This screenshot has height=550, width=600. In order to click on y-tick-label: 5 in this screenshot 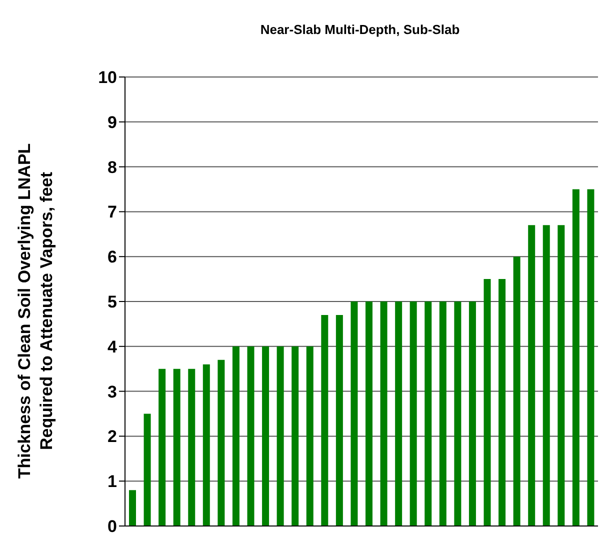, I will do `click(112, 302)`.